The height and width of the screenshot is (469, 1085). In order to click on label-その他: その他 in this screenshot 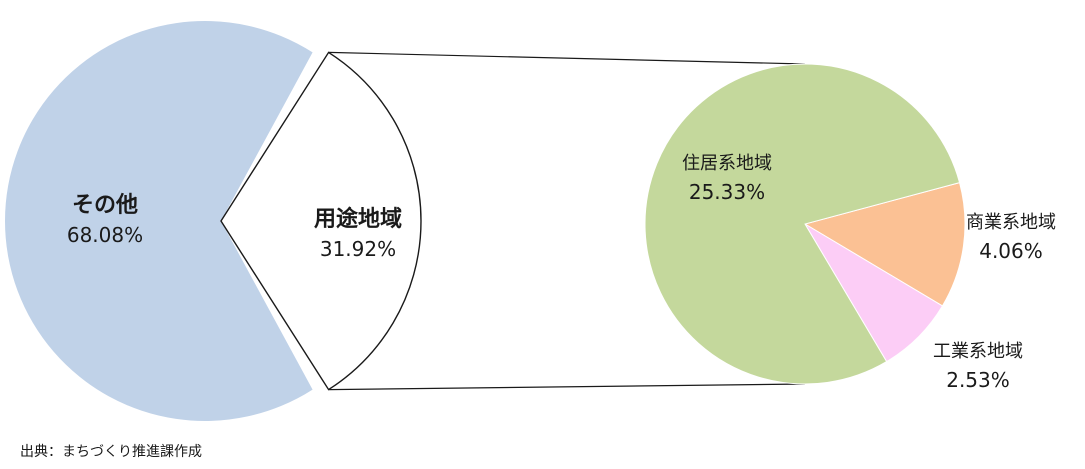, I will do `click(105, 205)`.